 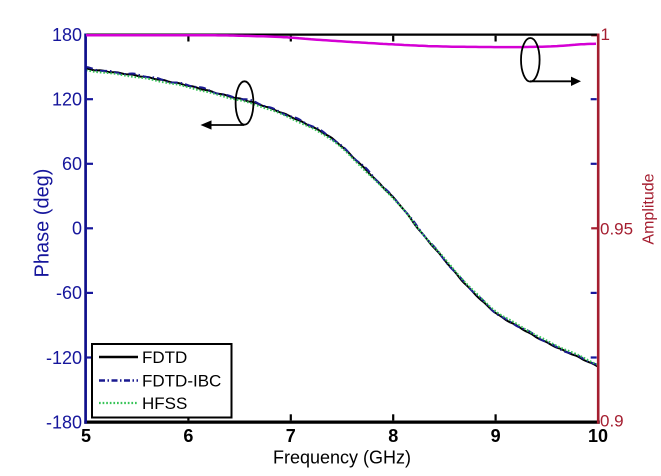 I want to click on svg-text: FDTD-IBC, so click(x=181, y=381).